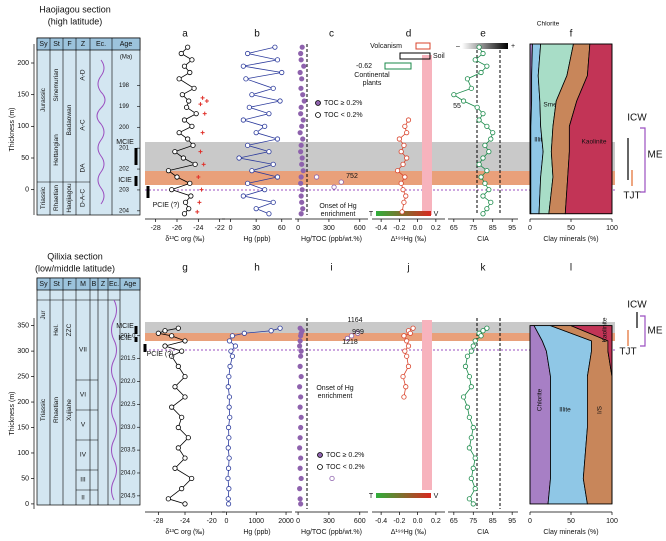 The width and height of the screenshot is (666, 541). What do you see at coordinates (27, 504) in the screenshot?
I see `y-tick-label: 0` at bounding box center [27, 504].